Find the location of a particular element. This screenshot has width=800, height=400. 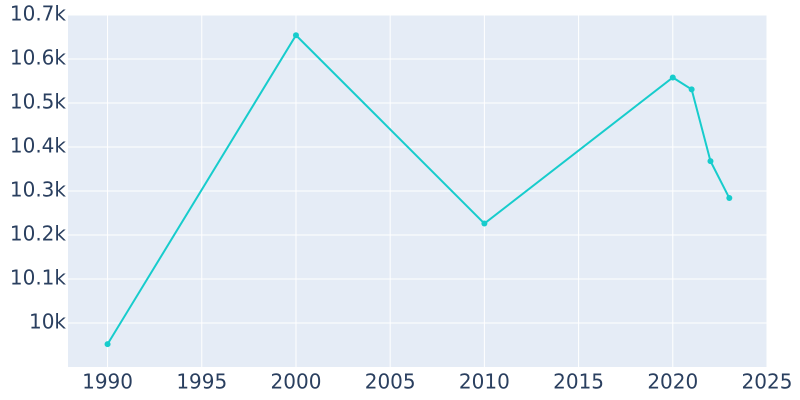

x-tick-label: 2025 is located at coordinates (767, 382).